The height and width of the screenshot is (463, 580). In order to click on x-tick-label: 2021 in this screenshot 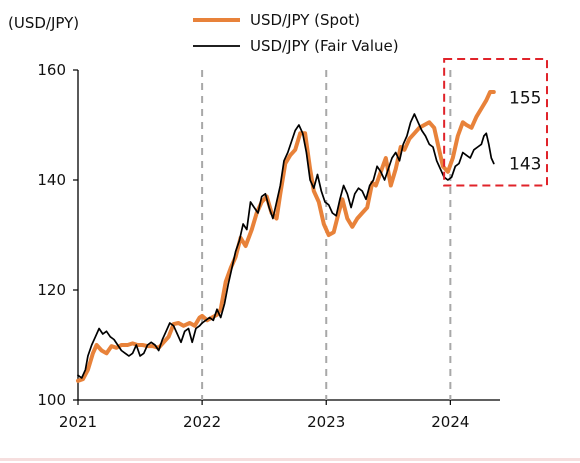, I will do `click(78, 422)`.